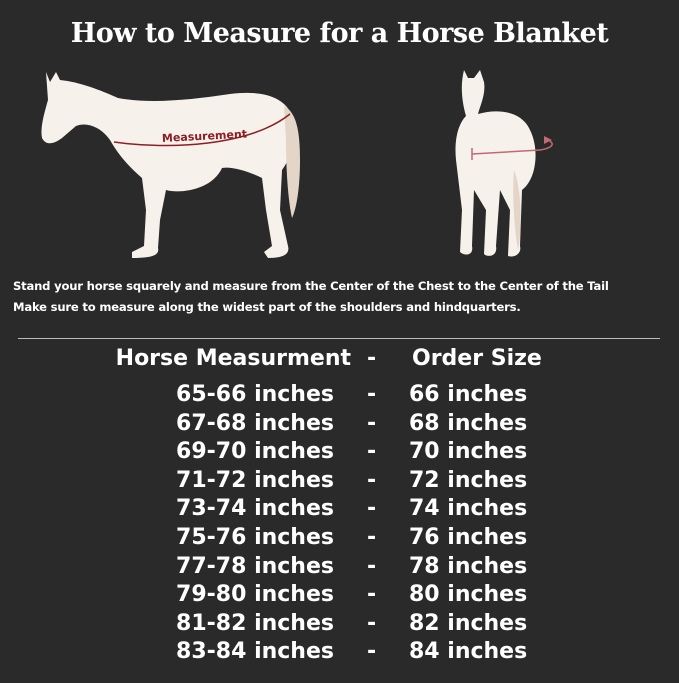 This screenshot has height=683, width=679. I want to click on measurement-cell: 71-72 inches, so click(255, 480).